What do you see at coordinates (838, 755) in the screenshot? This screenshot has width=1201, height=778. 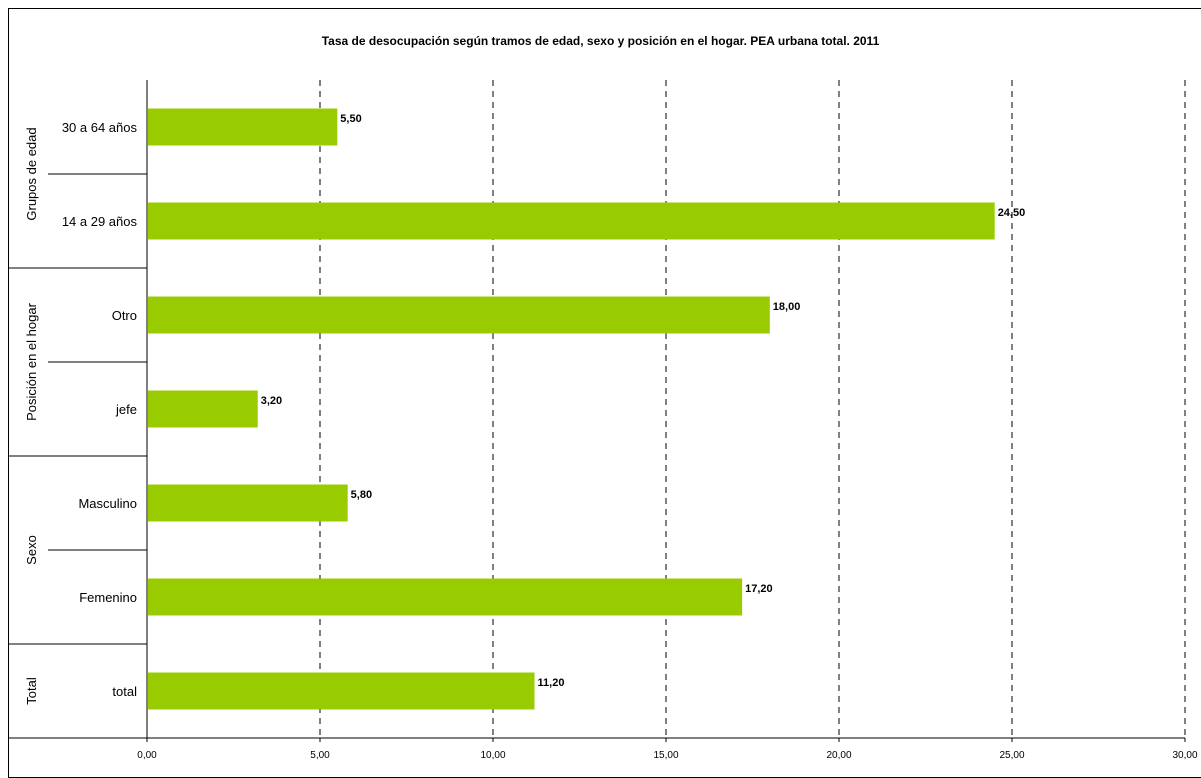 I see `x-tick-label: 20,00` at bounding box center [838, 755].